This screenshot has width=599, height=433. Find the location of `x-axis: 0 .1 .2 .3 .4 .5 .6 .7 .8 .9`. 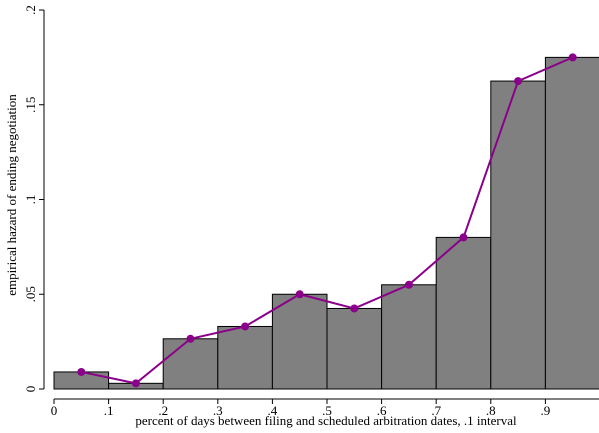

x-axis: 0 .1 .2 .3 .4 .5 .6 .7 .8 .9 is located at coordinates (325, 408).